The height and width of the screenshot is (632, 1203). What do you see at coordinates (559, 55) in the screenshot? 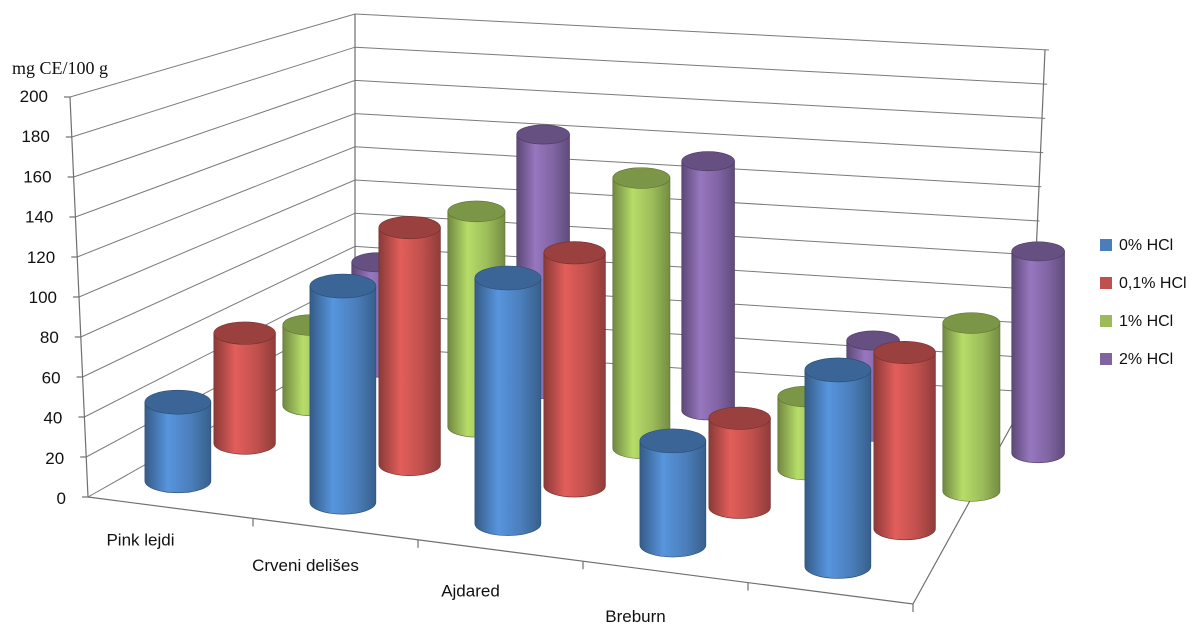
I see `gridline` at bounding box center [559, 55].